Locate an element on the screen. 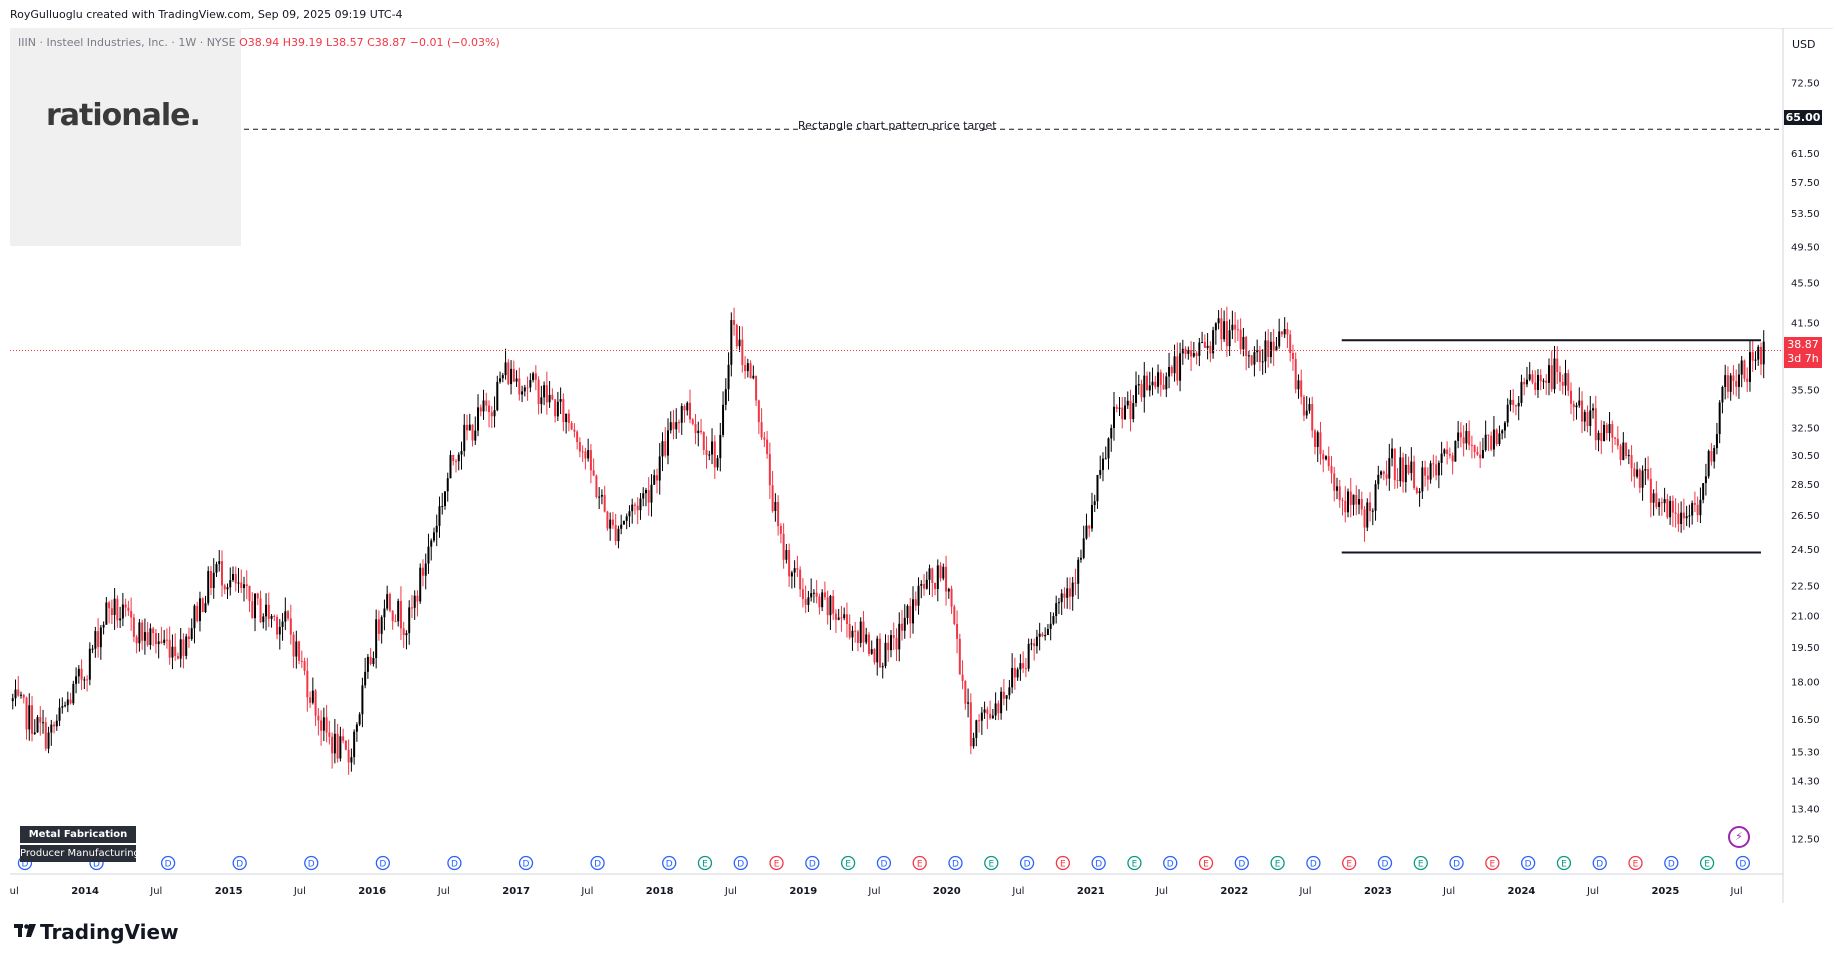  x-tick-label: 2024 is located at coordinates (1522, 891).